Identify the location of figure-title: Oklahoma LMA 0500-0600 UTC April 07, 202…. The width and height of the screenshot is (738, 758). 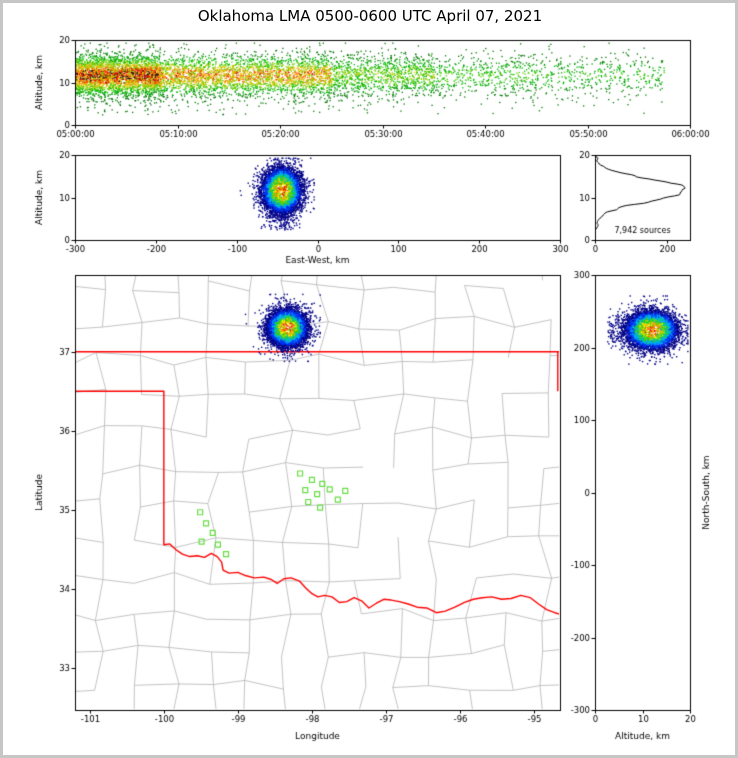
(370, 16).